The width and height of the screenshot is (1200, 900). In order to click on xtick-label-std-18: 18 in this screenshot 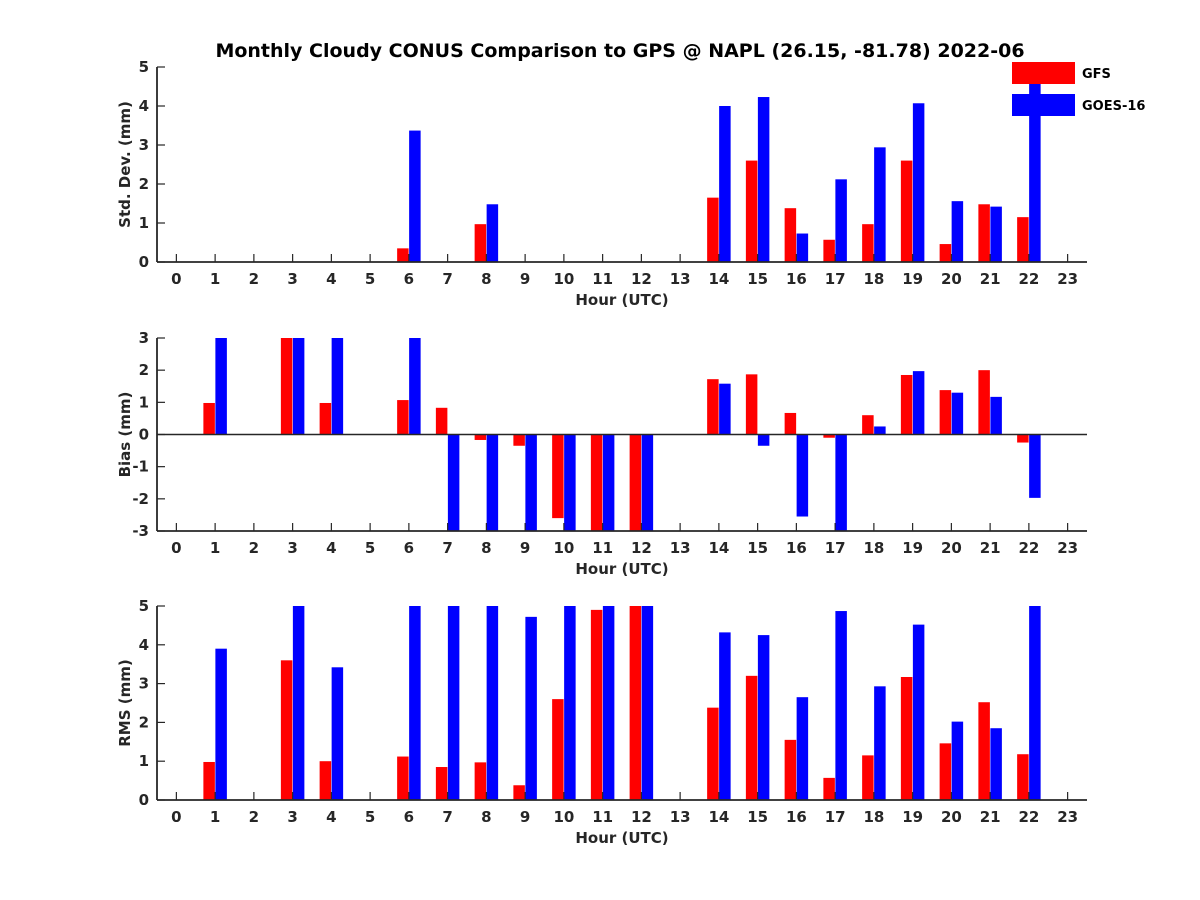, I will do `click(873, 279)`.